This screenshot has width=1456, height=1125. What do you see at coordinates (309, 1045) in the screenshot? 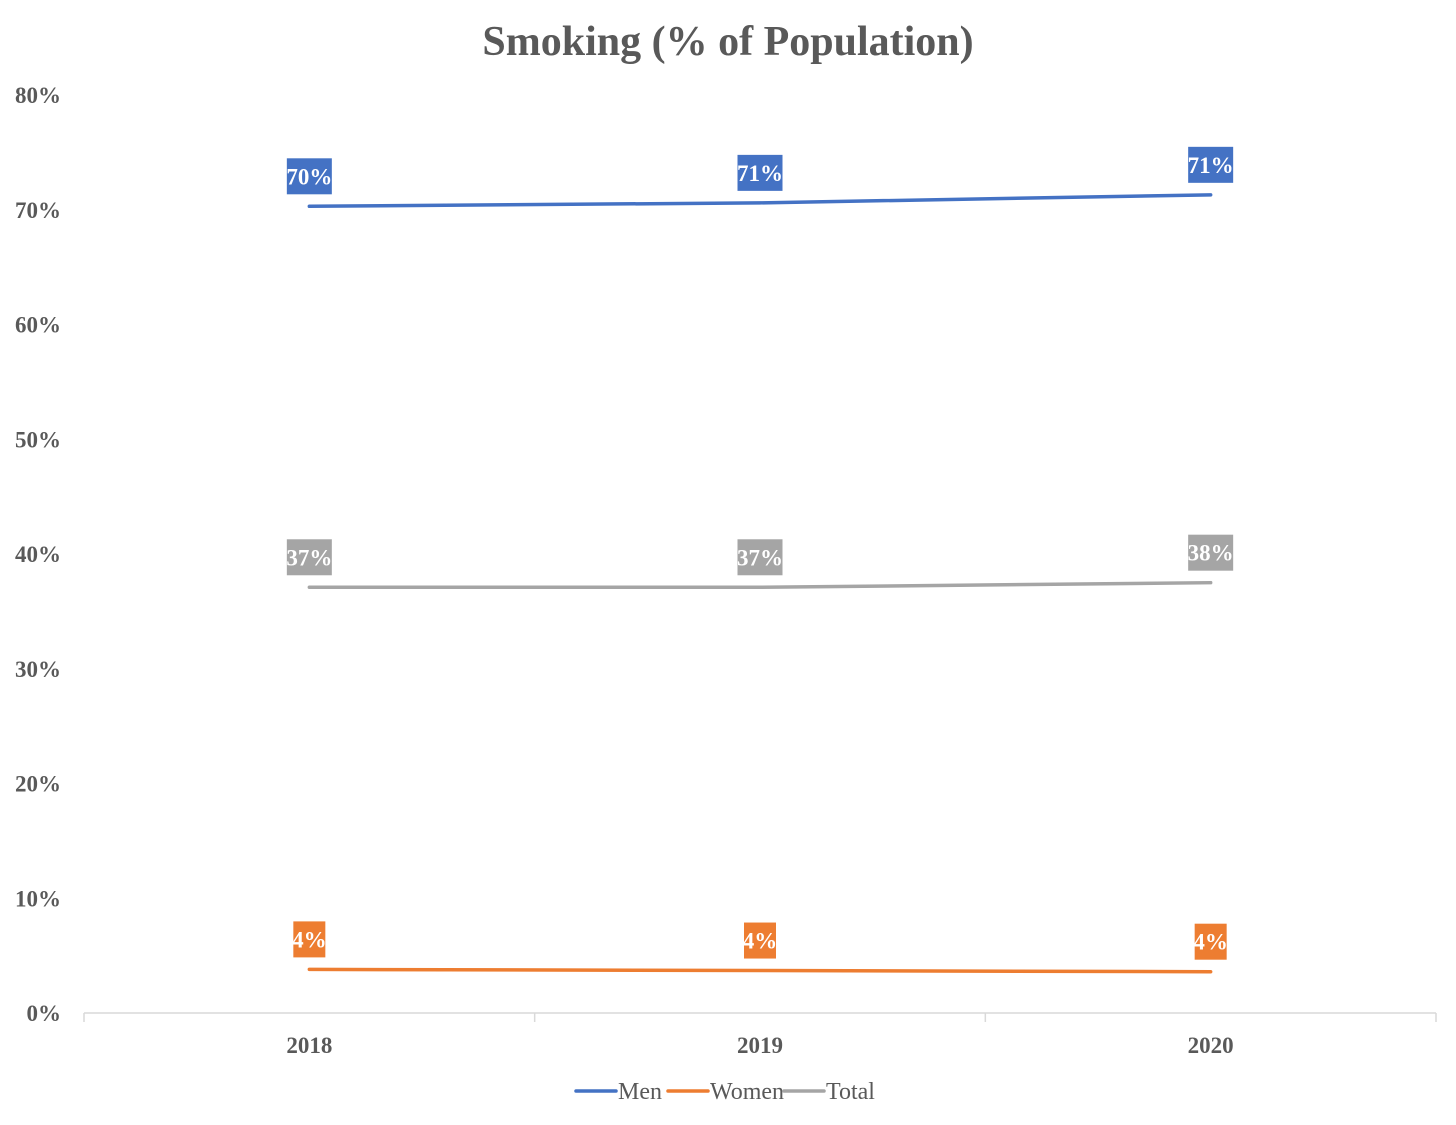
I see `x-tick-label: 2018` at bounding box center [309, 1045].